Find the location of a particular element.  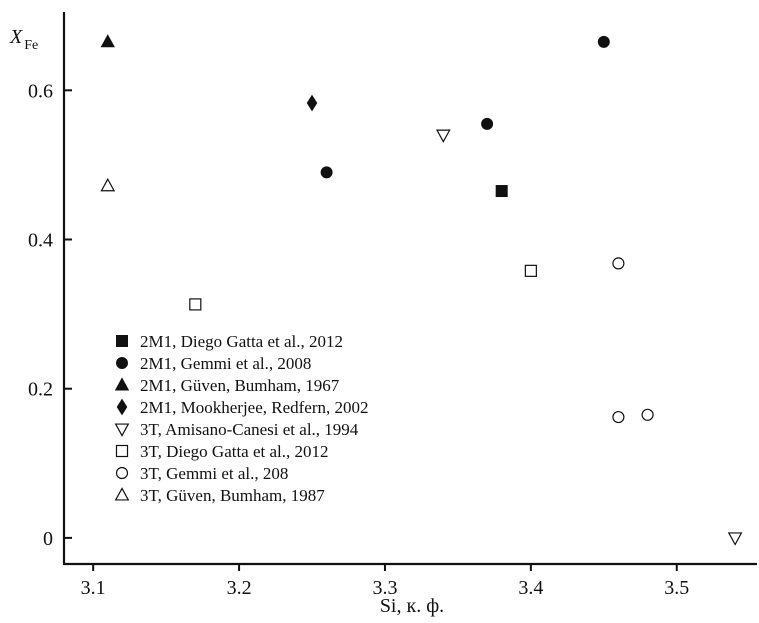

legend-label: 3T, Güven, Bumham, 1987 is located at coordinates (232, 495).